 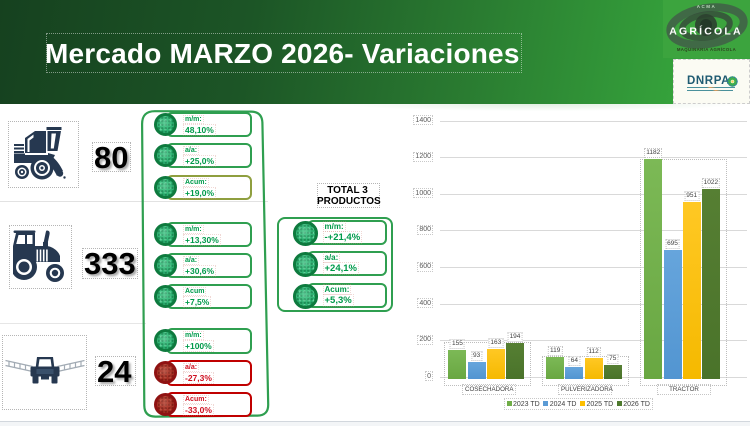 What do you see at coordinates (707, 6) in the screenshot?
I see `svg-text: ACMA` at bounding box center [707, 6].